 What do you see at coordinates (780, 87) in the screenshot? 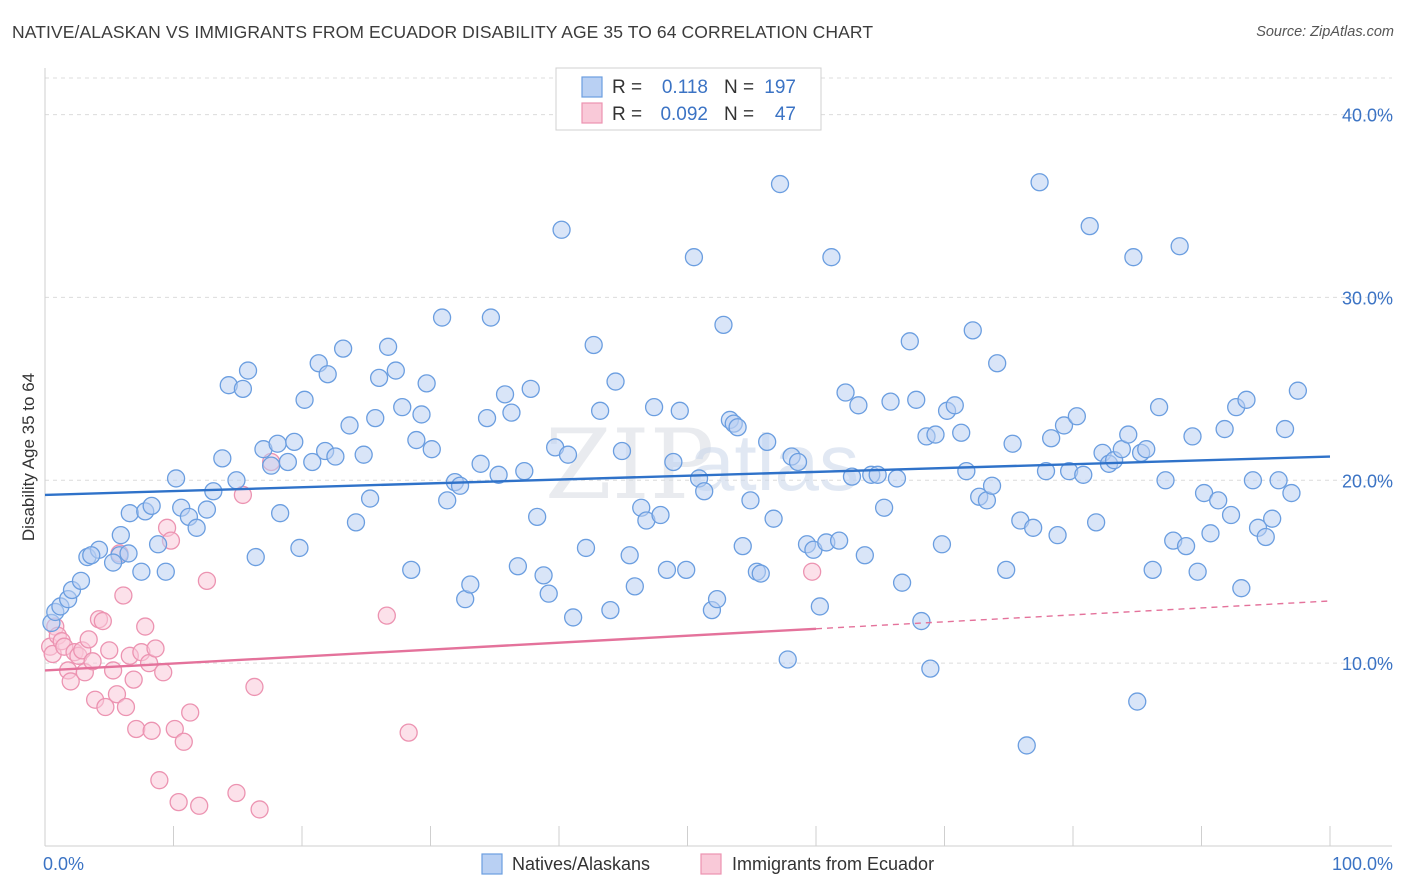
I see `legend-n-value-blue: 197` at bounding box center [780, 87].